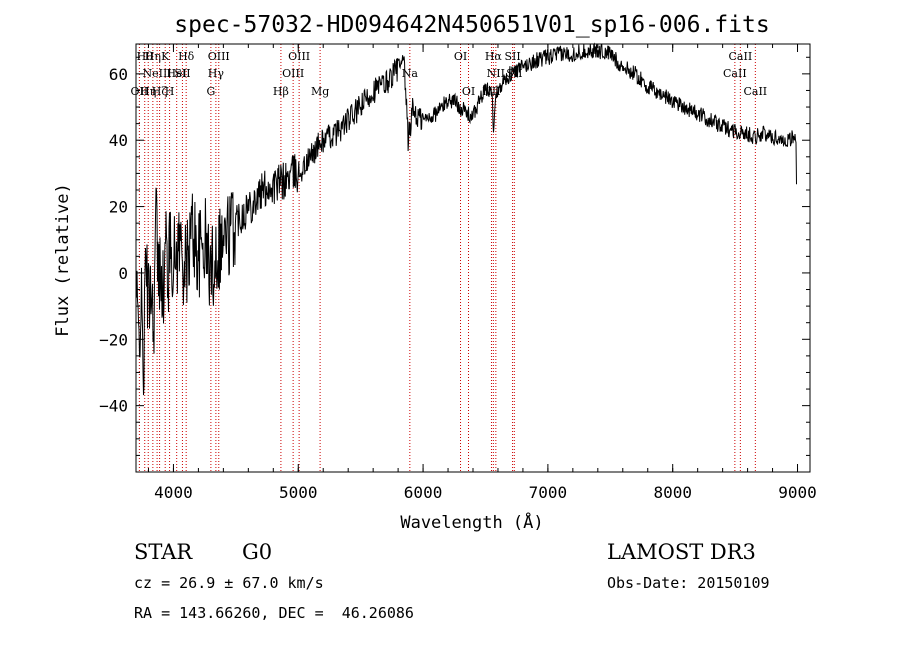 Image resolution: width=900 pixels, height=649 pixels. Describe the element at coordinates (157, 73) in the screenshot. I see `line-label-4: NeIII` at that location.